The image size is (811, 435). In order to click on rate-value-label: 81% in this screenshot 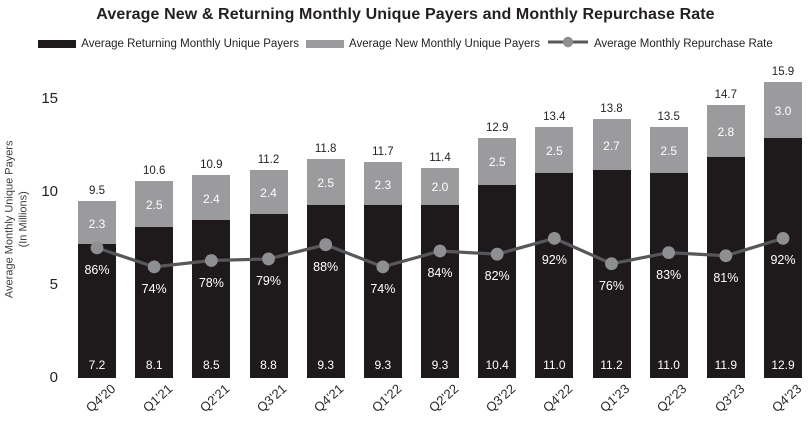, I will do `click(726, 277)`.